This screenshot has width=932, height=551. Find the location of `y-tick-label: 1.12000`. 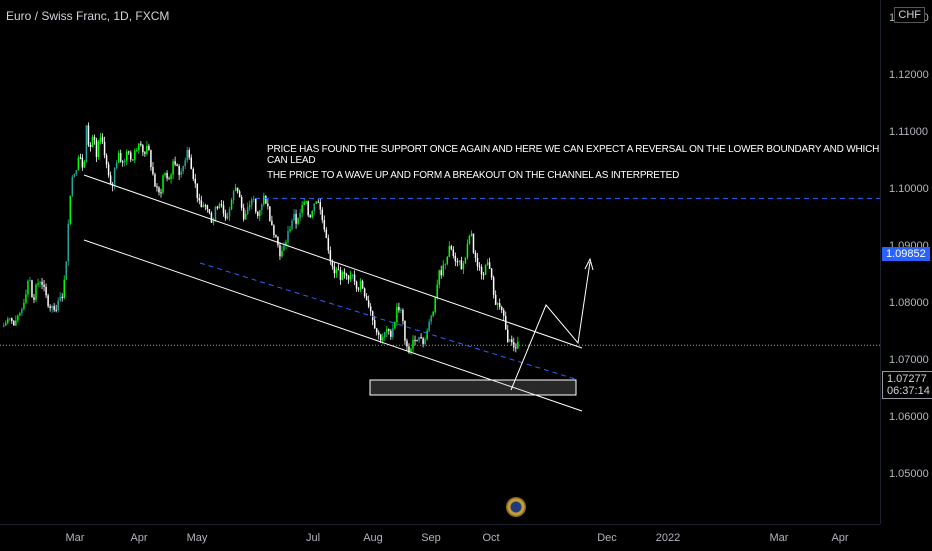

y-tick-label: 1.12000 is located at coordinates (909, 75).